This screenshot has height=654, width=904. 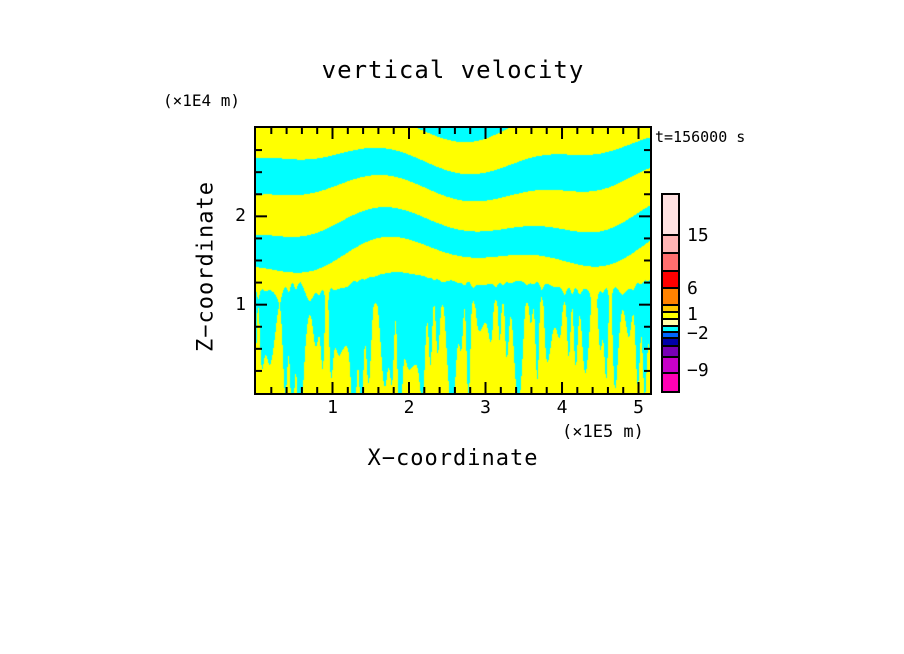 I want to click on x-axis-title: X−coordinate, so click(x=453, y=458).